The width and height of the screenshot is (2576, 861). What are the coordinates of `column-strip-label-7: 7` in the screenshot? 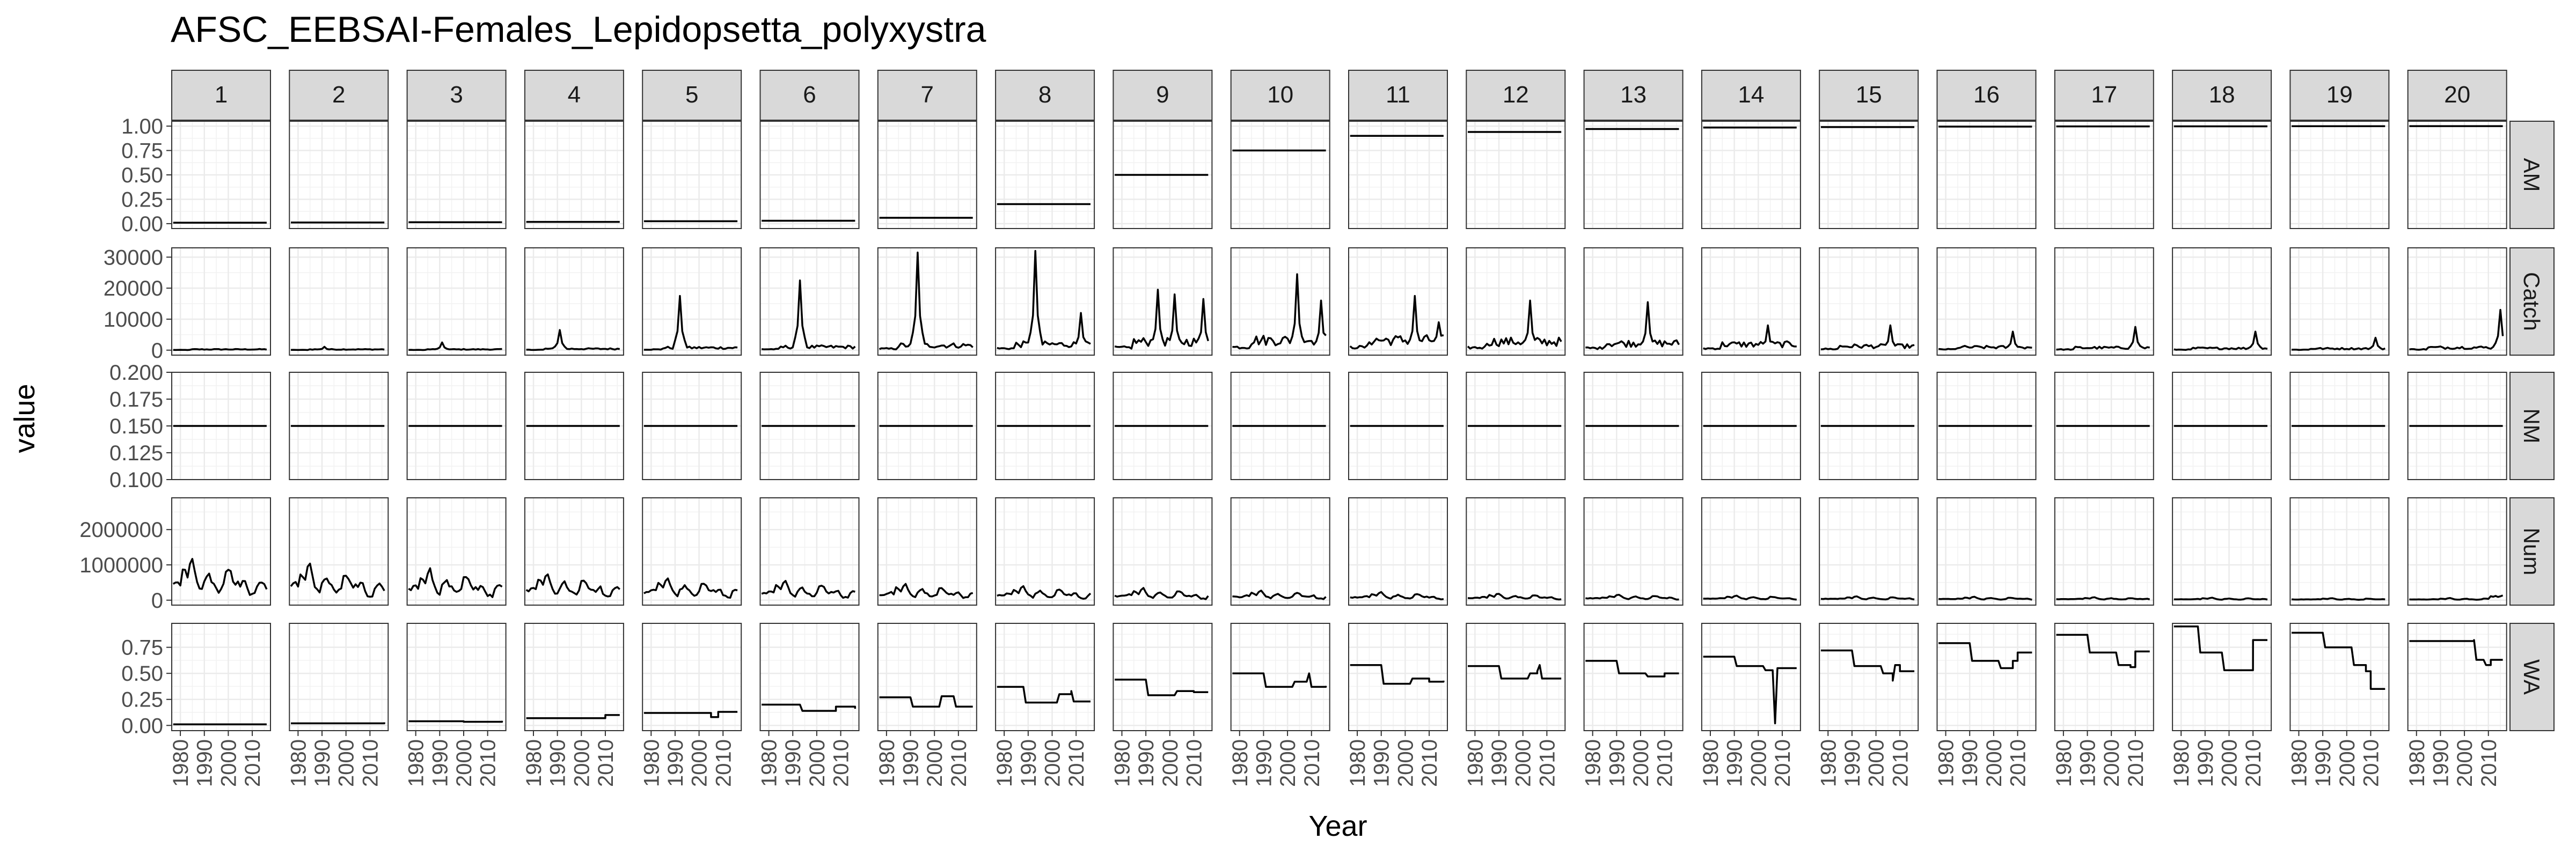 It's located at (927, 95).